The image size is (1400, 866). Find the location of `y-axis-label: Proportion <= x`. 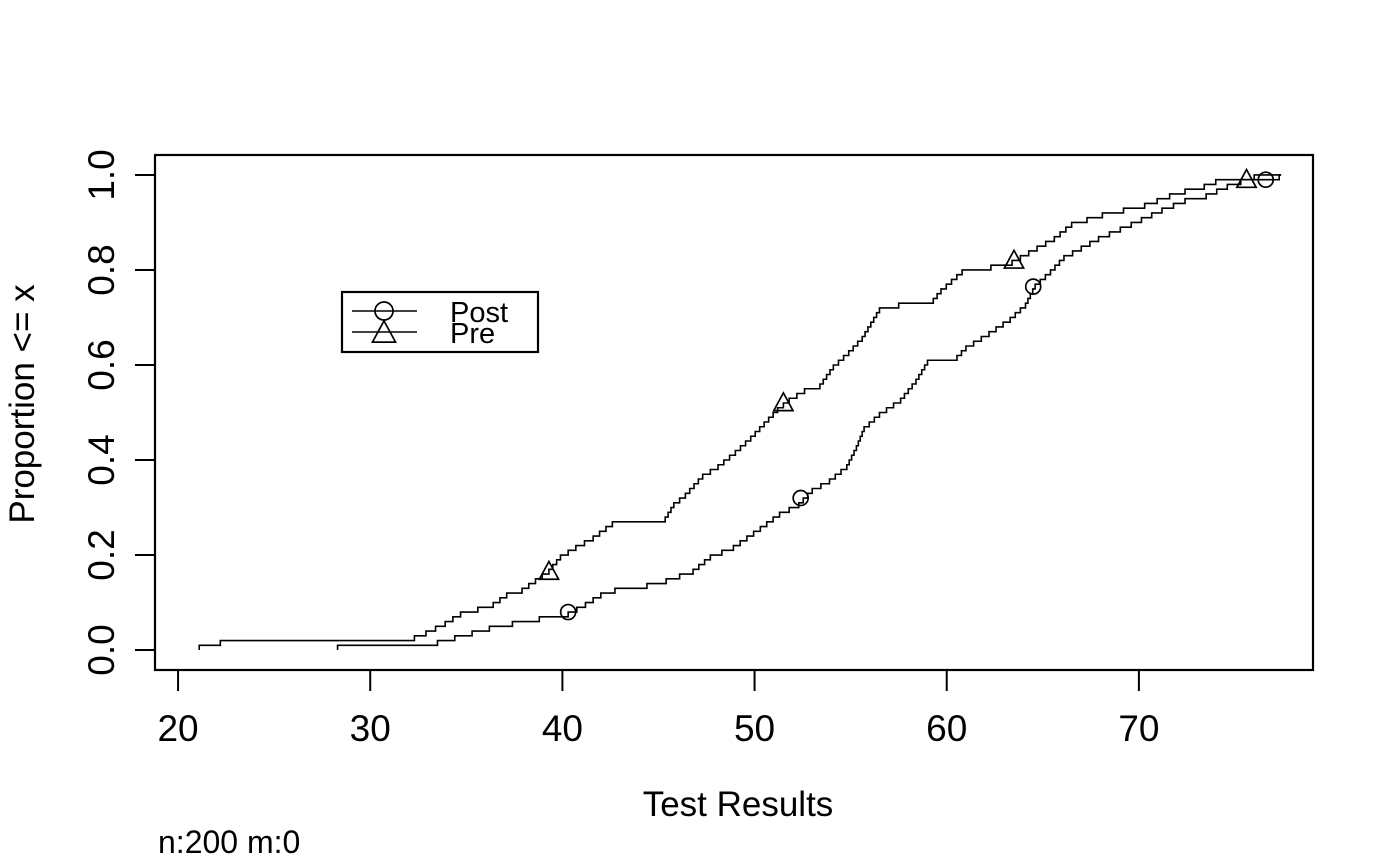

y-axis-label: Proportion <= x is located at coordinates (22, 404).